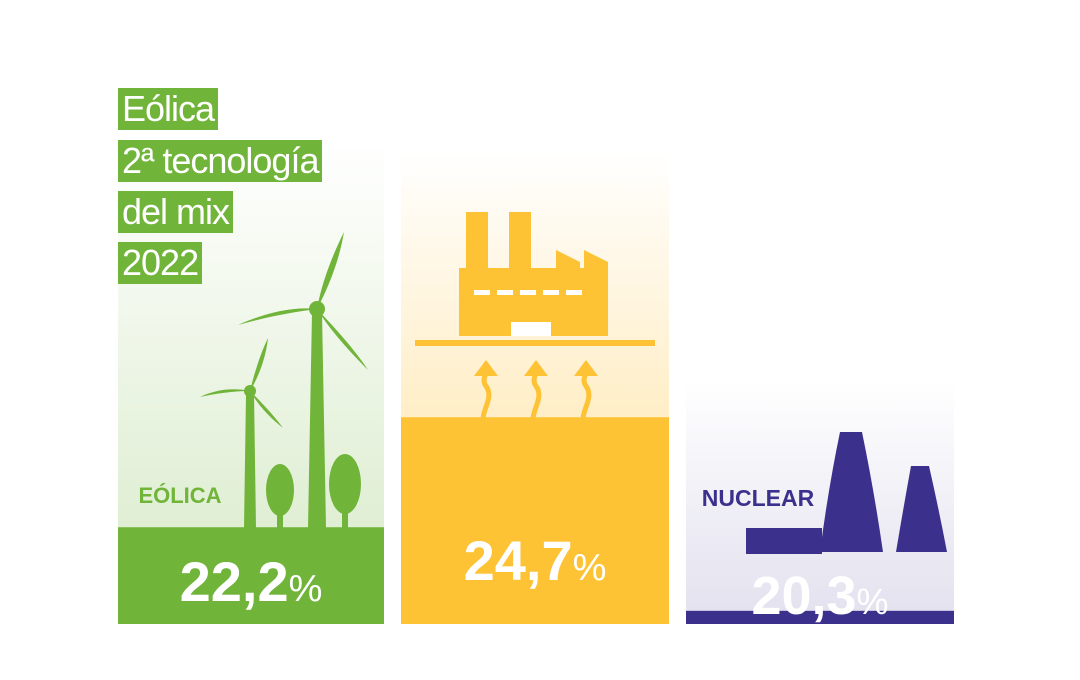 This screenshot has height=680, width=1080. Describe the element at coordinates (160, 263) in the screenshot. I see `title-line-4: 2022` at that location.